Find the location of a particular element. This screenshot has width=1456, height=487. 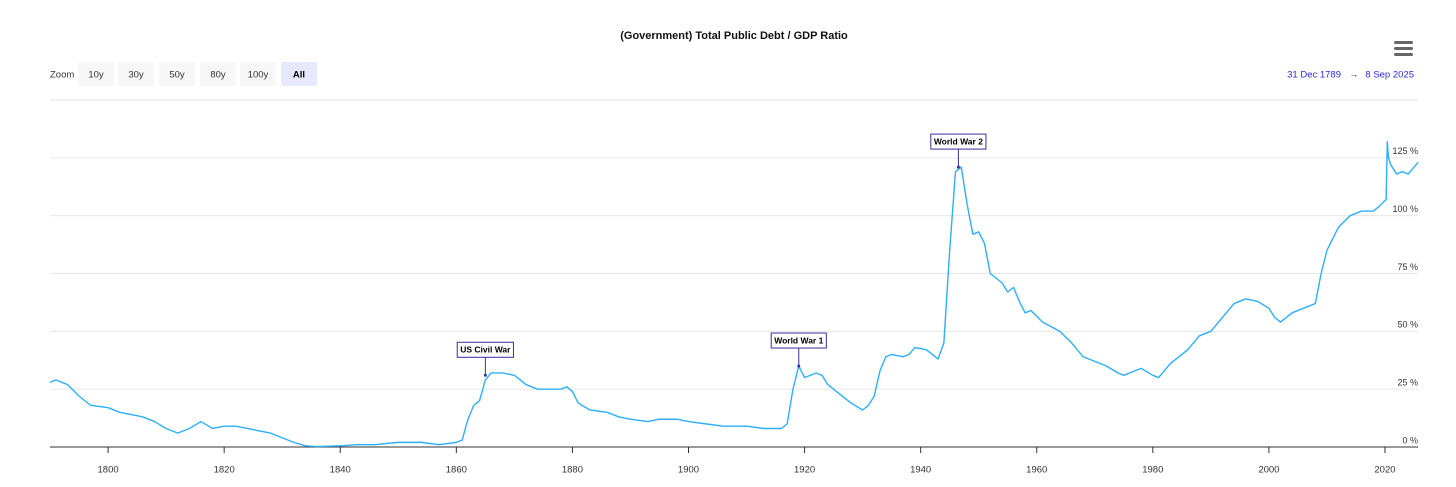

x-tick-label: 2000 is located at coordinates (1268, 470).